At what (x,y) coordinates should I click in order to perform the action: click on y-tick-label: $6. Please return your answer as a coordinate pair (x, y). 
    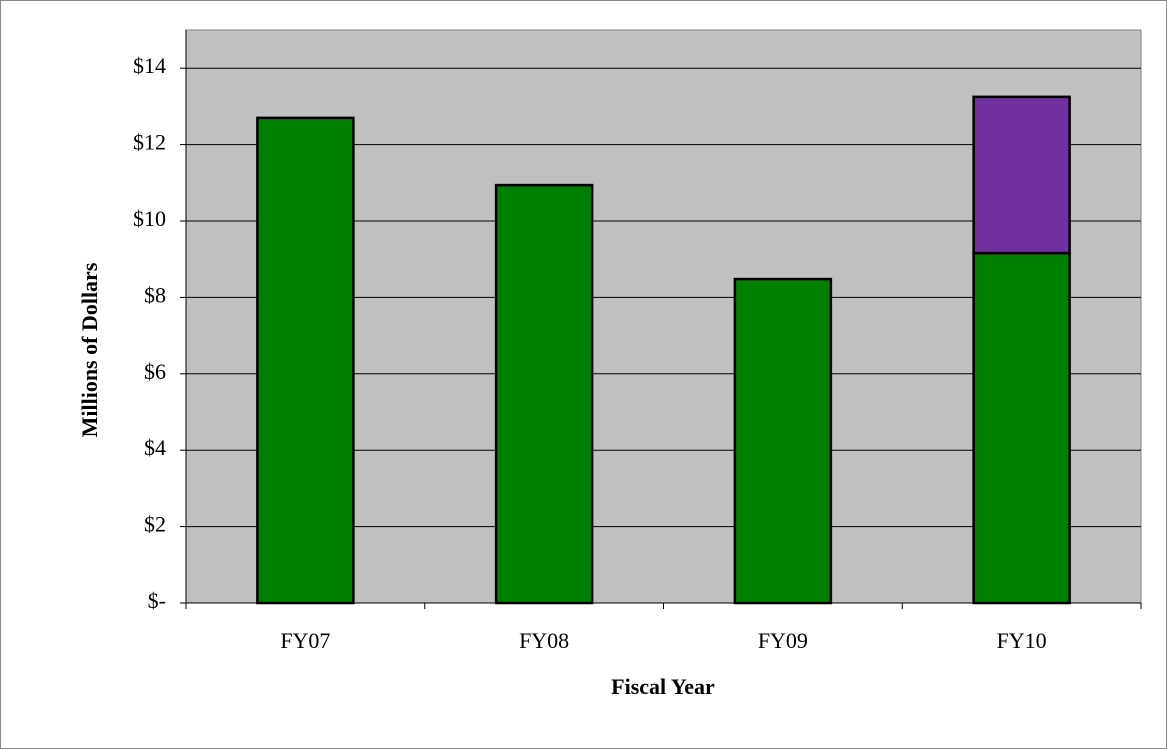
    Looking at the image, I should click on (155, 371).